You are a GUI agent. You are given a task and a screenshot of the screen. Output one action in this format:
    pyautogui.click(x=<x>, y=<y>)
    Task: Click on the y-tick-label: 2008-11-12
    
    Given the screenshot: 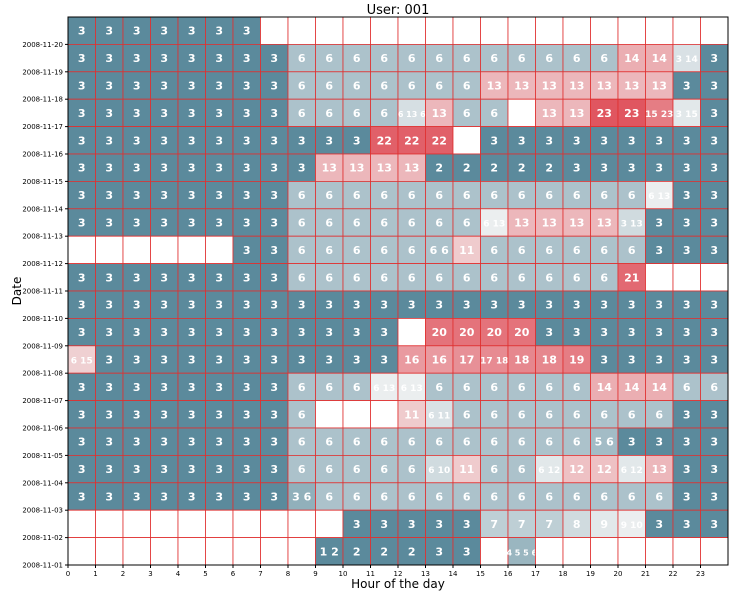 What is the action you would take?
    pyautogui.click(x=42, y=264)
    